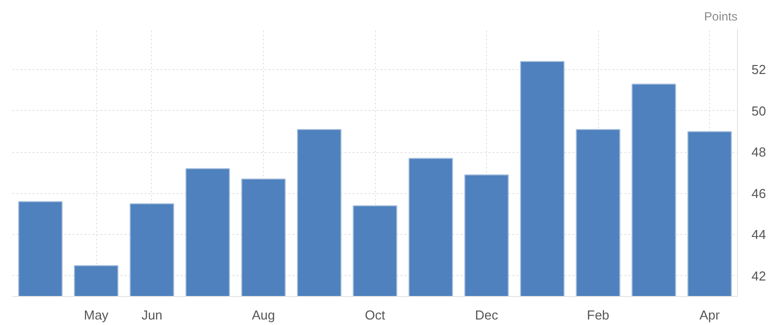 This screenshot has width=768, height=325. I want to click on x-tick-label: Feb, so click(598, 315).